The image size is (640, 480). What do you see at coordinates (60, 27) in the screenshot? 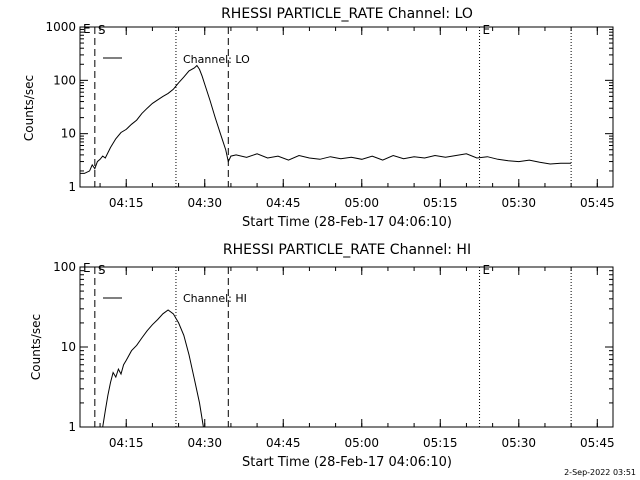
I see `y-tick-label: 1000` at bounding box center [60, 27].